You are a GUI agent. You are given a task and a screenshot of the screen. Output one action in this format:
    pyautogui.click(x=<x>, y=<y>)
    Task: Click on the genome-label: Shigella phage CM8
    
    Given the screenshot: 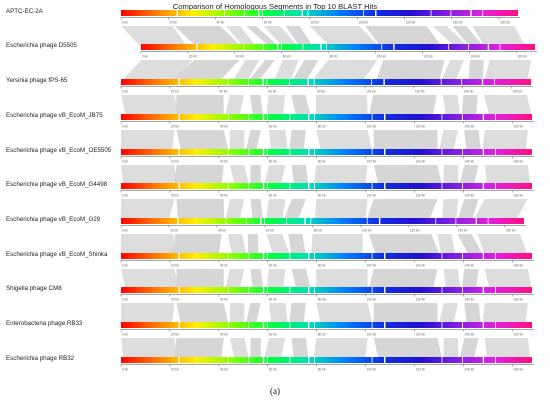 What is the action you would take?
    pyautogui.click(x=34, y=288)
    